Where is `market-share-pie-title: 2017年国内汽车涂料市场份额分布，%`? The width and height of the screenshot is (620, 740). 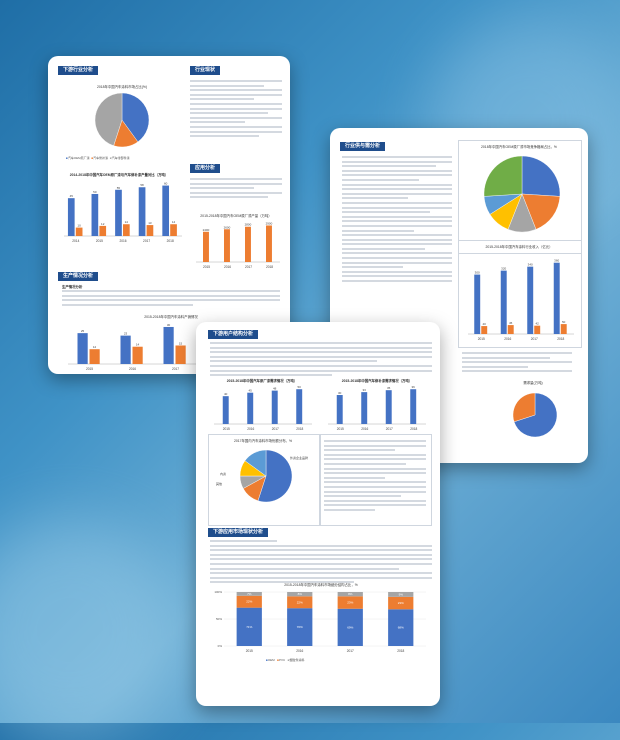
market-share-pie-title: 2017年国内汽车涂料市场份额分布，% is located at coordinates (263, 441).